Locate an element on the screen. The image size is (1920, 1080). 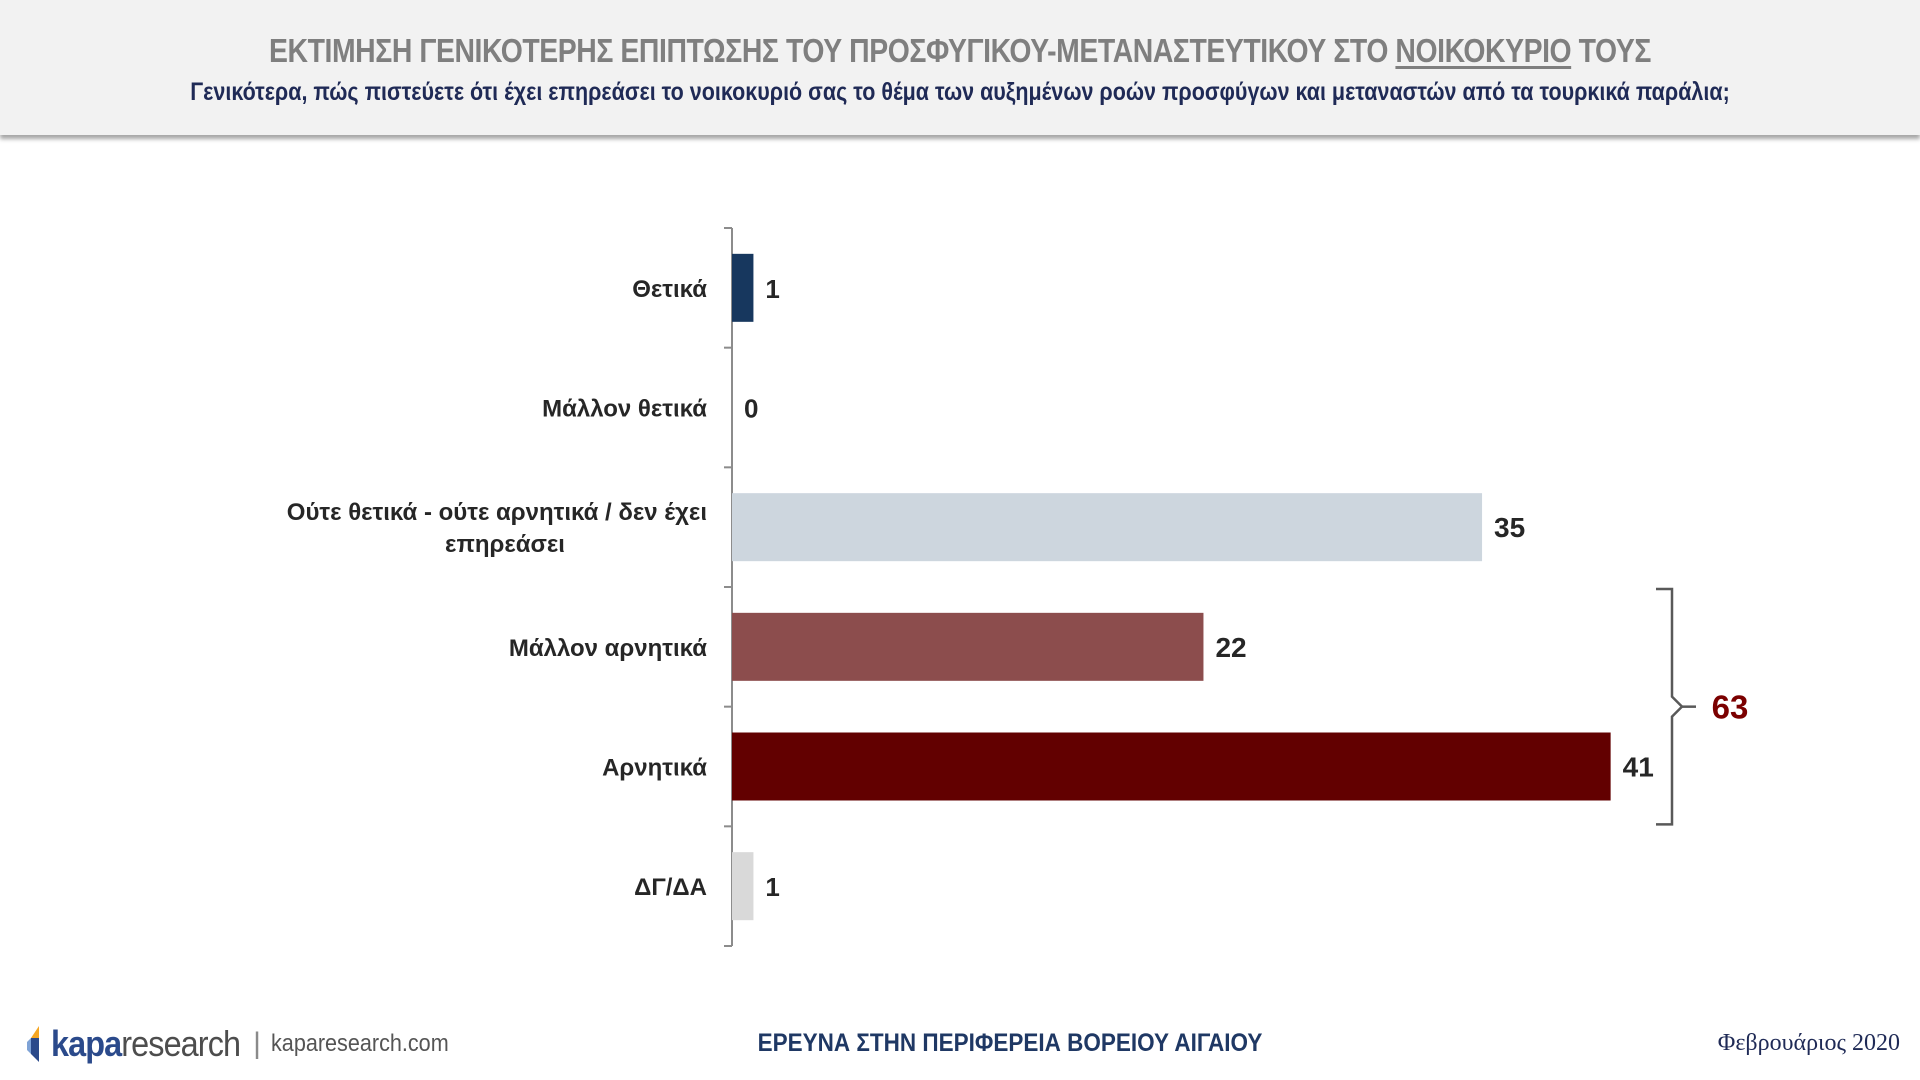
logo-wordmark: kaparesearch is located at coordinates (146, 1044).